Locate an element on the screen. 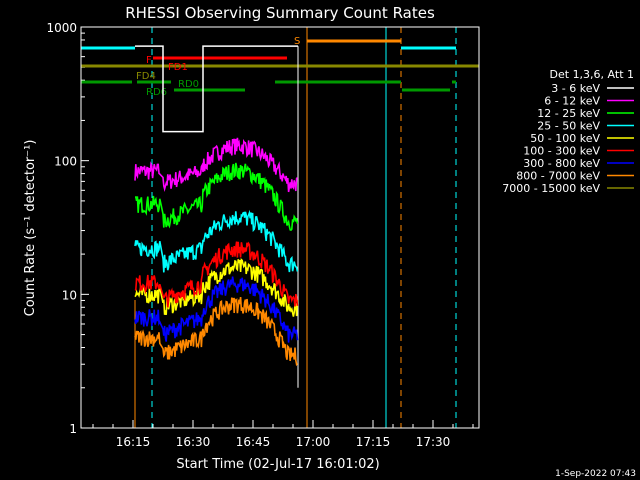  legend-label: 100 - 300 keV is located at coordinates (561, 151).